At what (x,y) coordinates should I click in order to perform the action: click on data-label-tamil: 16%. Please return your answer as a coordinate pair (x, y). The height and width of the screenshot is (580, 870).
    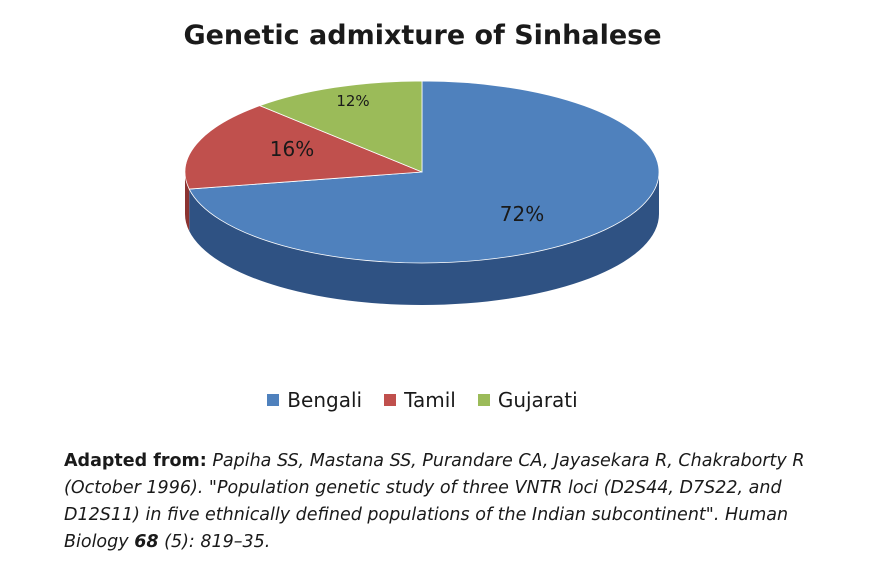
    Looking at the image, I should click on (292, 149).